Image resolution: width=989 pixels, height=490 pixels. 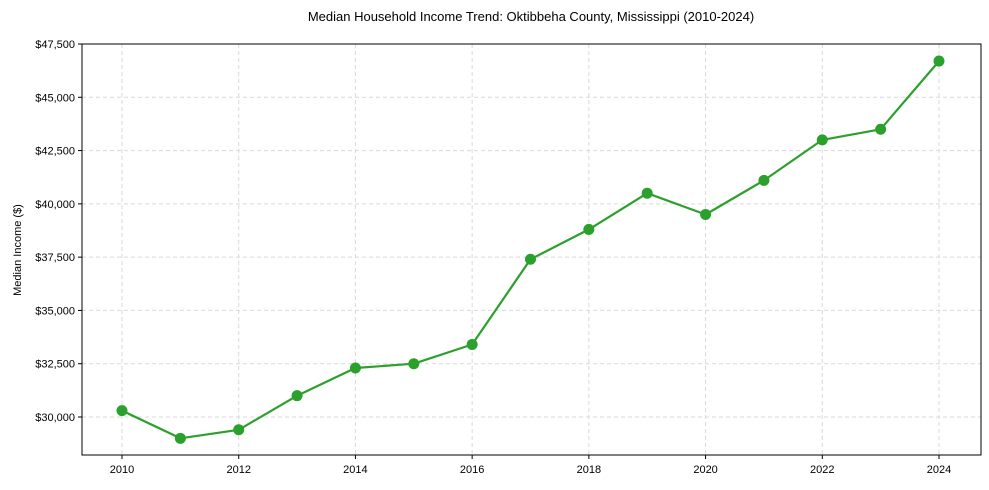 I want to click on y-tick-label: $45,000, so click(x=55, y=98).